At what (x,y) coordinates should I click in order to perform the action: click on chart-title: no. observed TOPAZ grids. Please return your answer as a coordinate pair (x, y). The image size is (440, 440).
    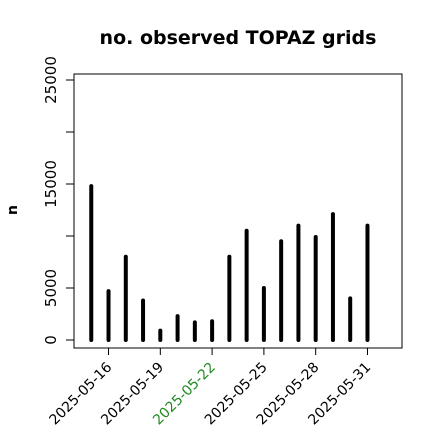
    Looking at the image, I should click on (238, 38).